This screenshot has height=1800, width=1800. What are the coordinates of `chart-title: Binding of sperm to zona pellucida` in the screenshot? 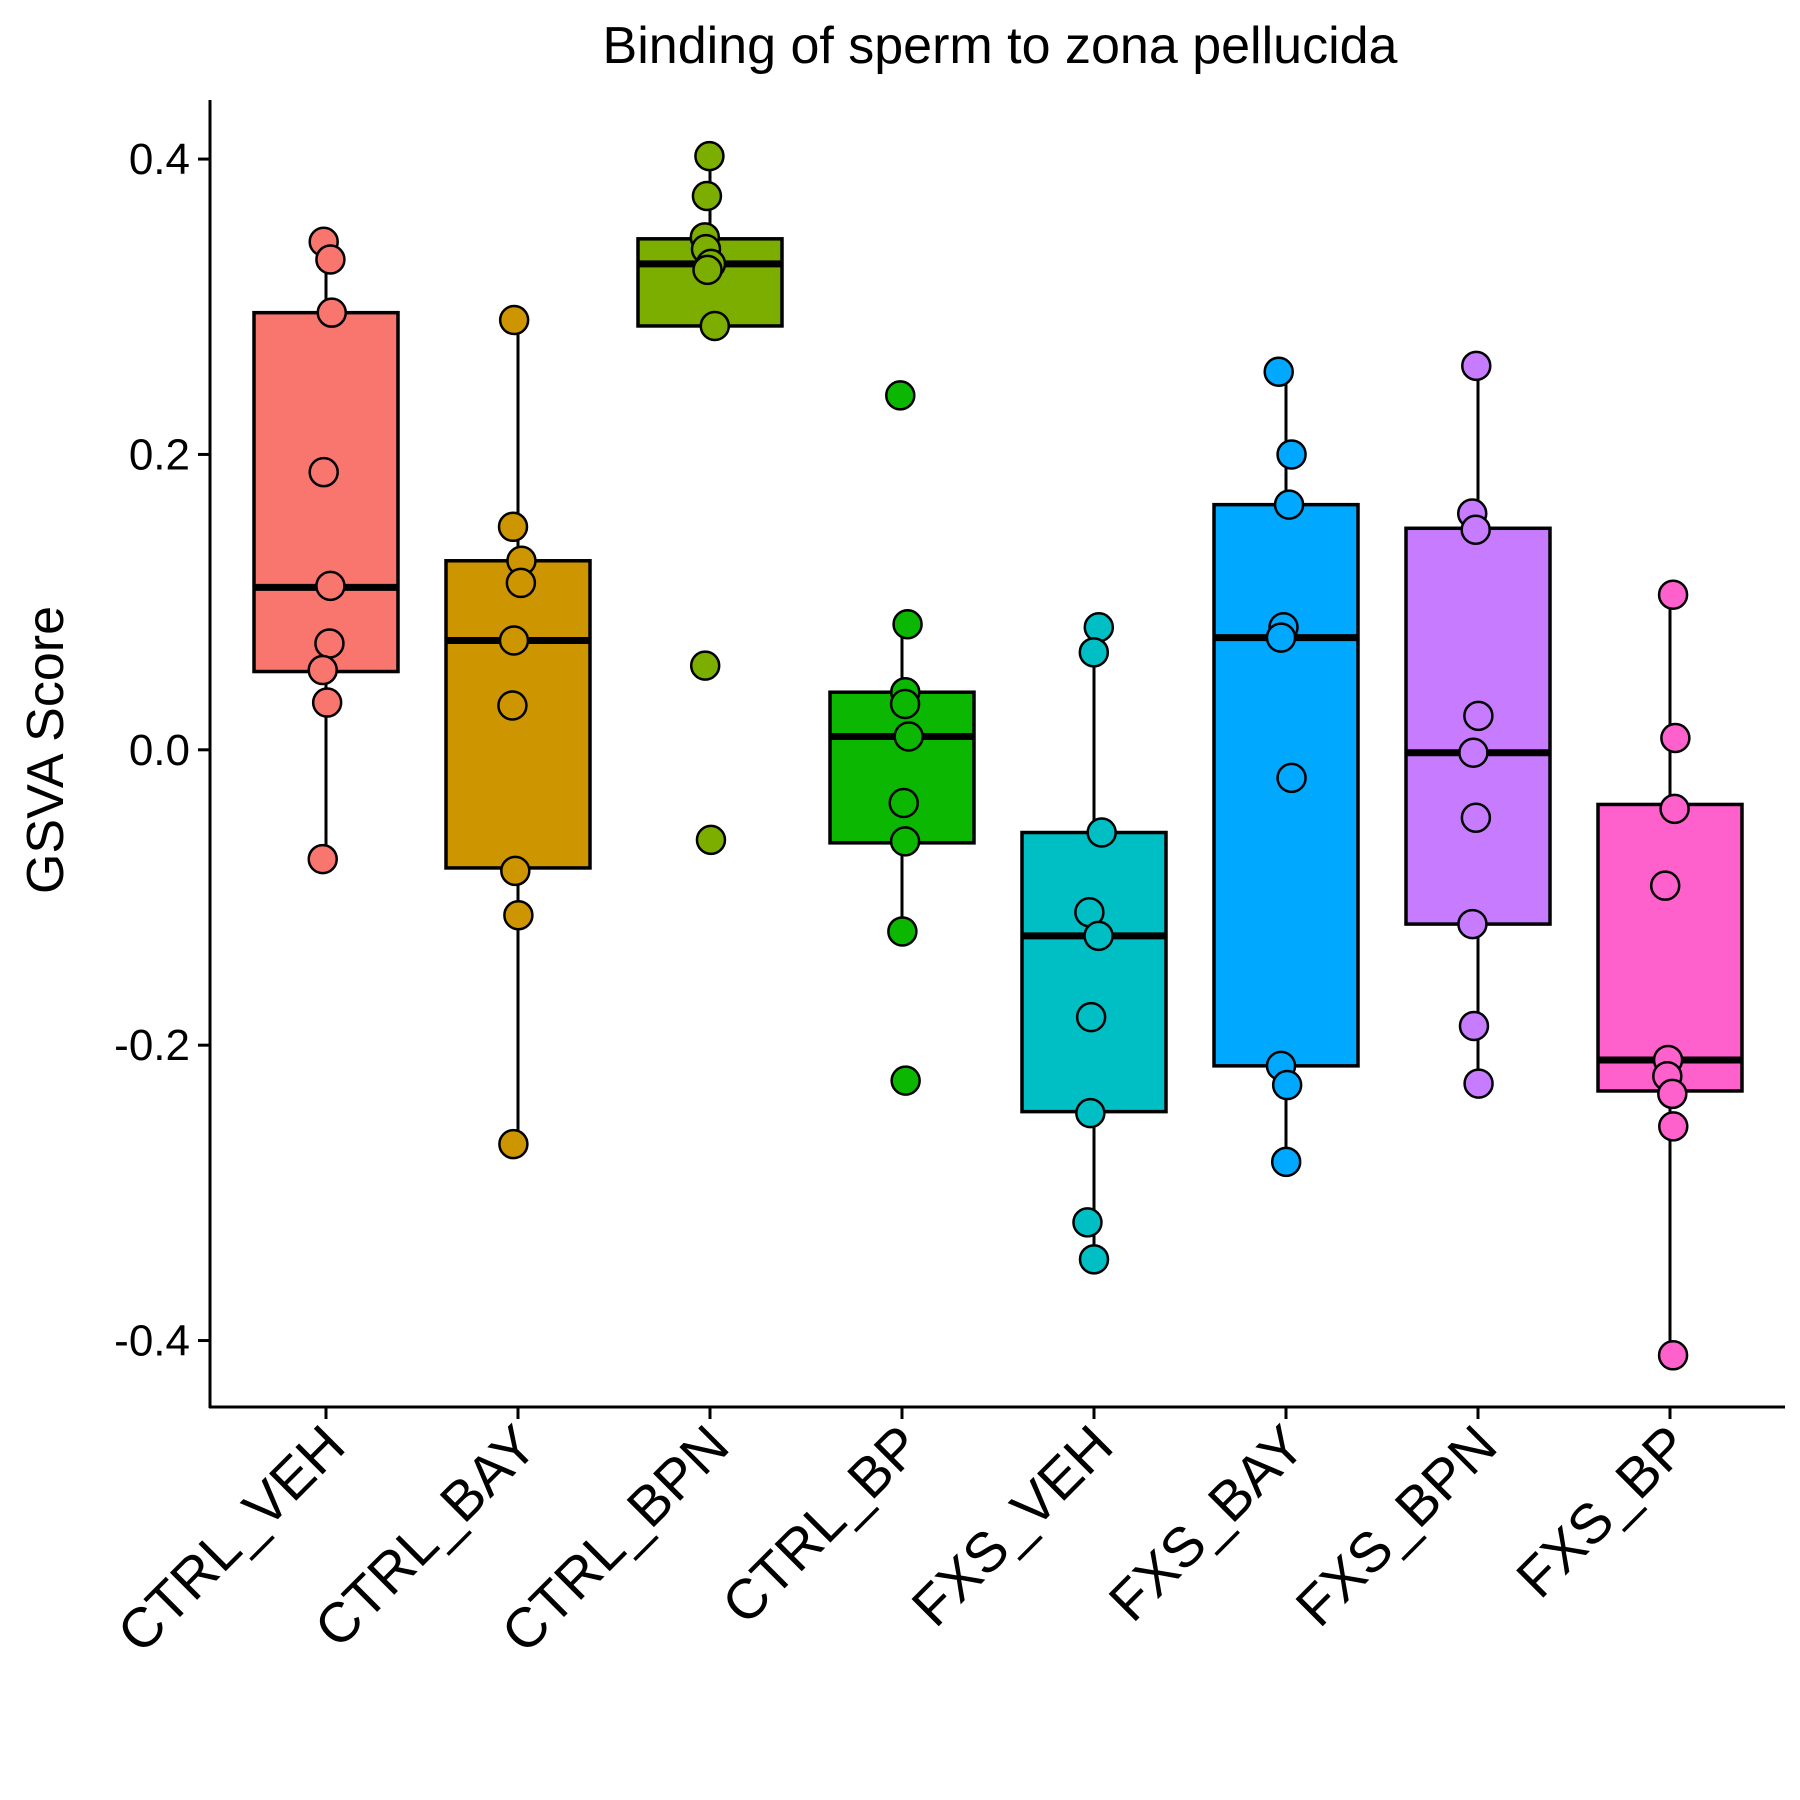 It's located at (1000, 46).